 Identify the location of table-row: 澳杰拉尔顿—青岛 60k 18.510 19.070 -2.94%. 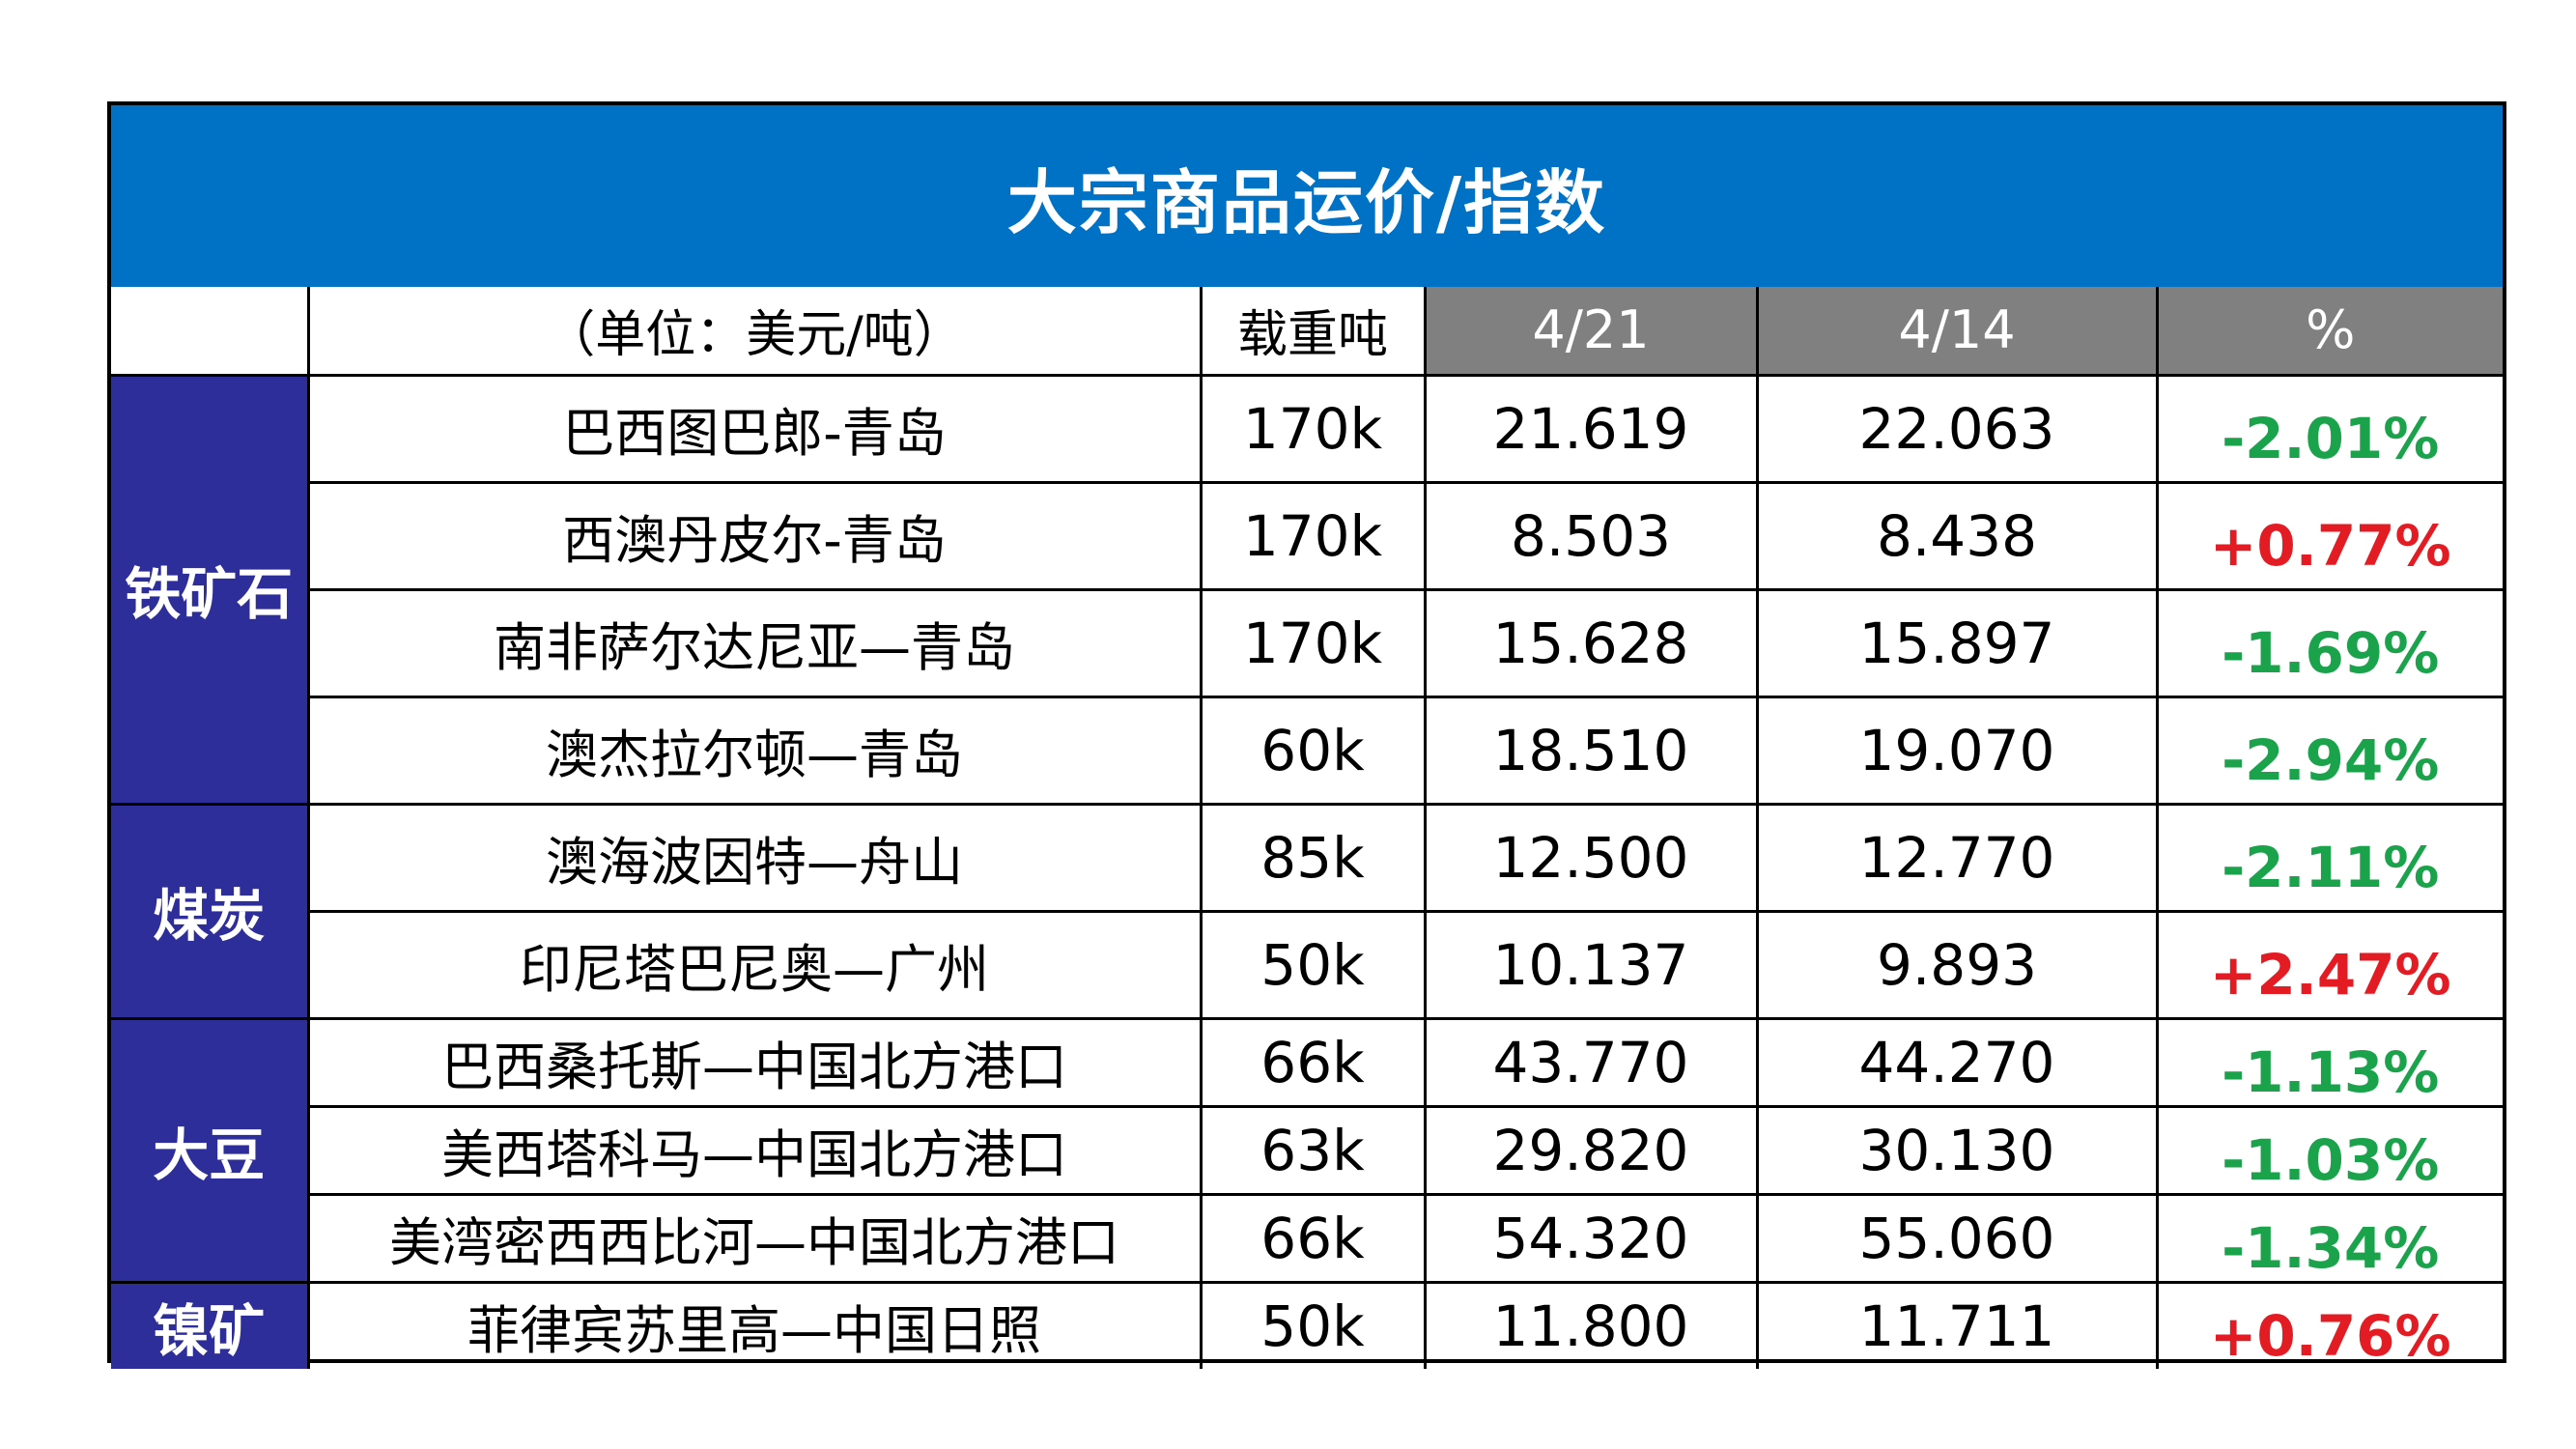
(1307, 750).